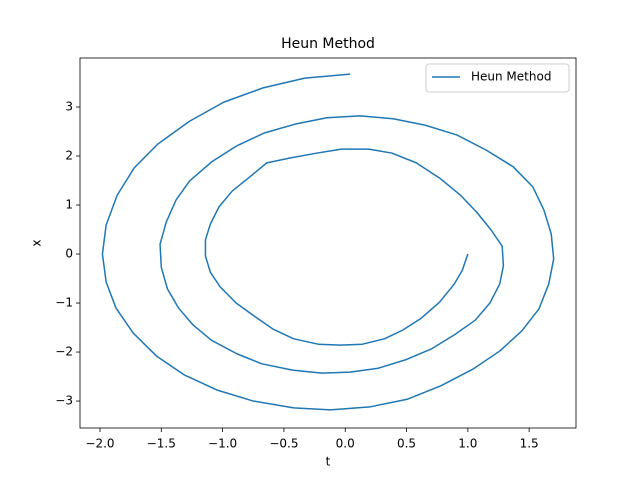  I want to click on x-tick-label: 0.0, so click(345, 444).